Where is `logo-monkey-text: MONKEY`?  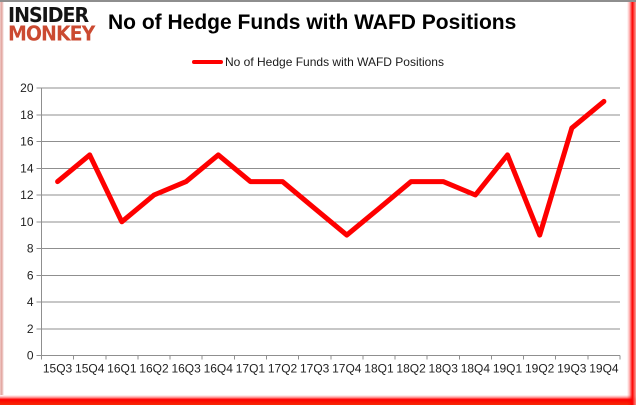 logo-monkey-text: MONKEY is located at coordinates (51, 34).